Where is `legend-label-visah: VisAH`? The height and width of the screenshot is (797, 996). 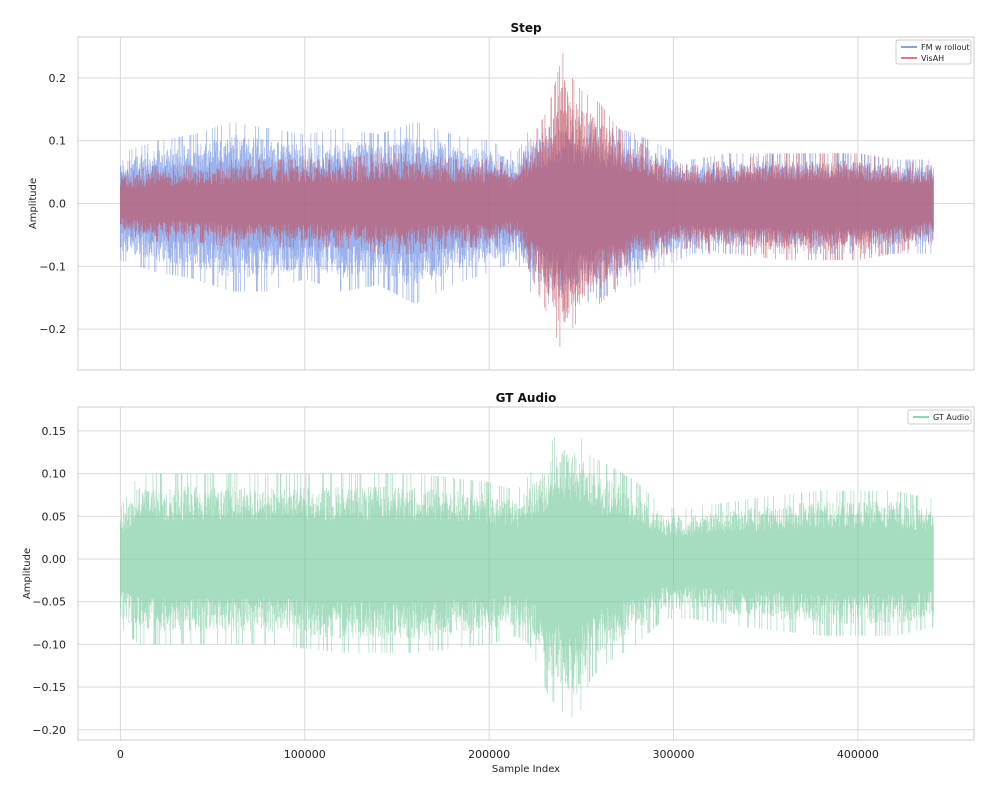 legend-label-visah: VisAH is located at coordinates (932, 58).